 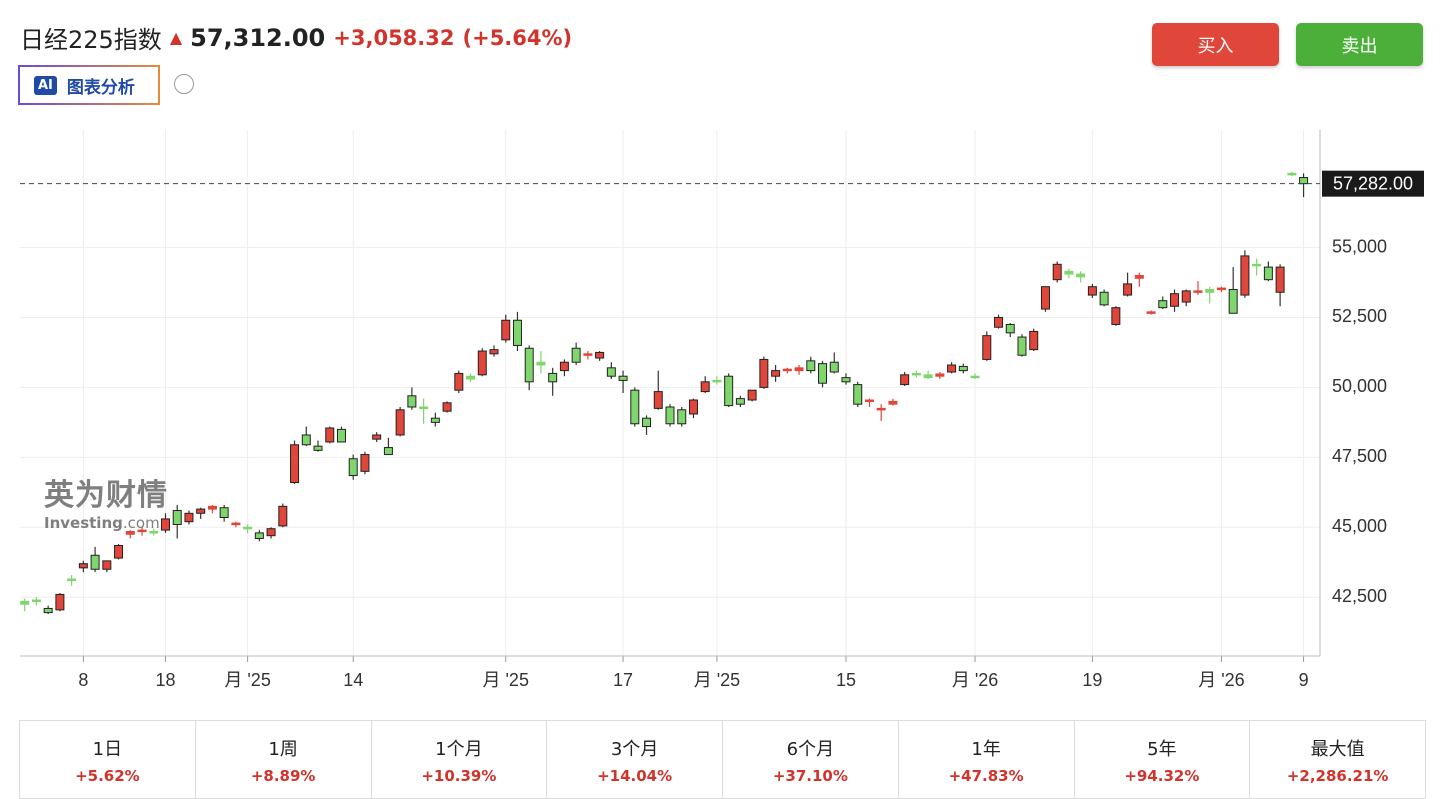 I want to click on period-cell: 5年 +94.32%, so click(x=1163, y=759).